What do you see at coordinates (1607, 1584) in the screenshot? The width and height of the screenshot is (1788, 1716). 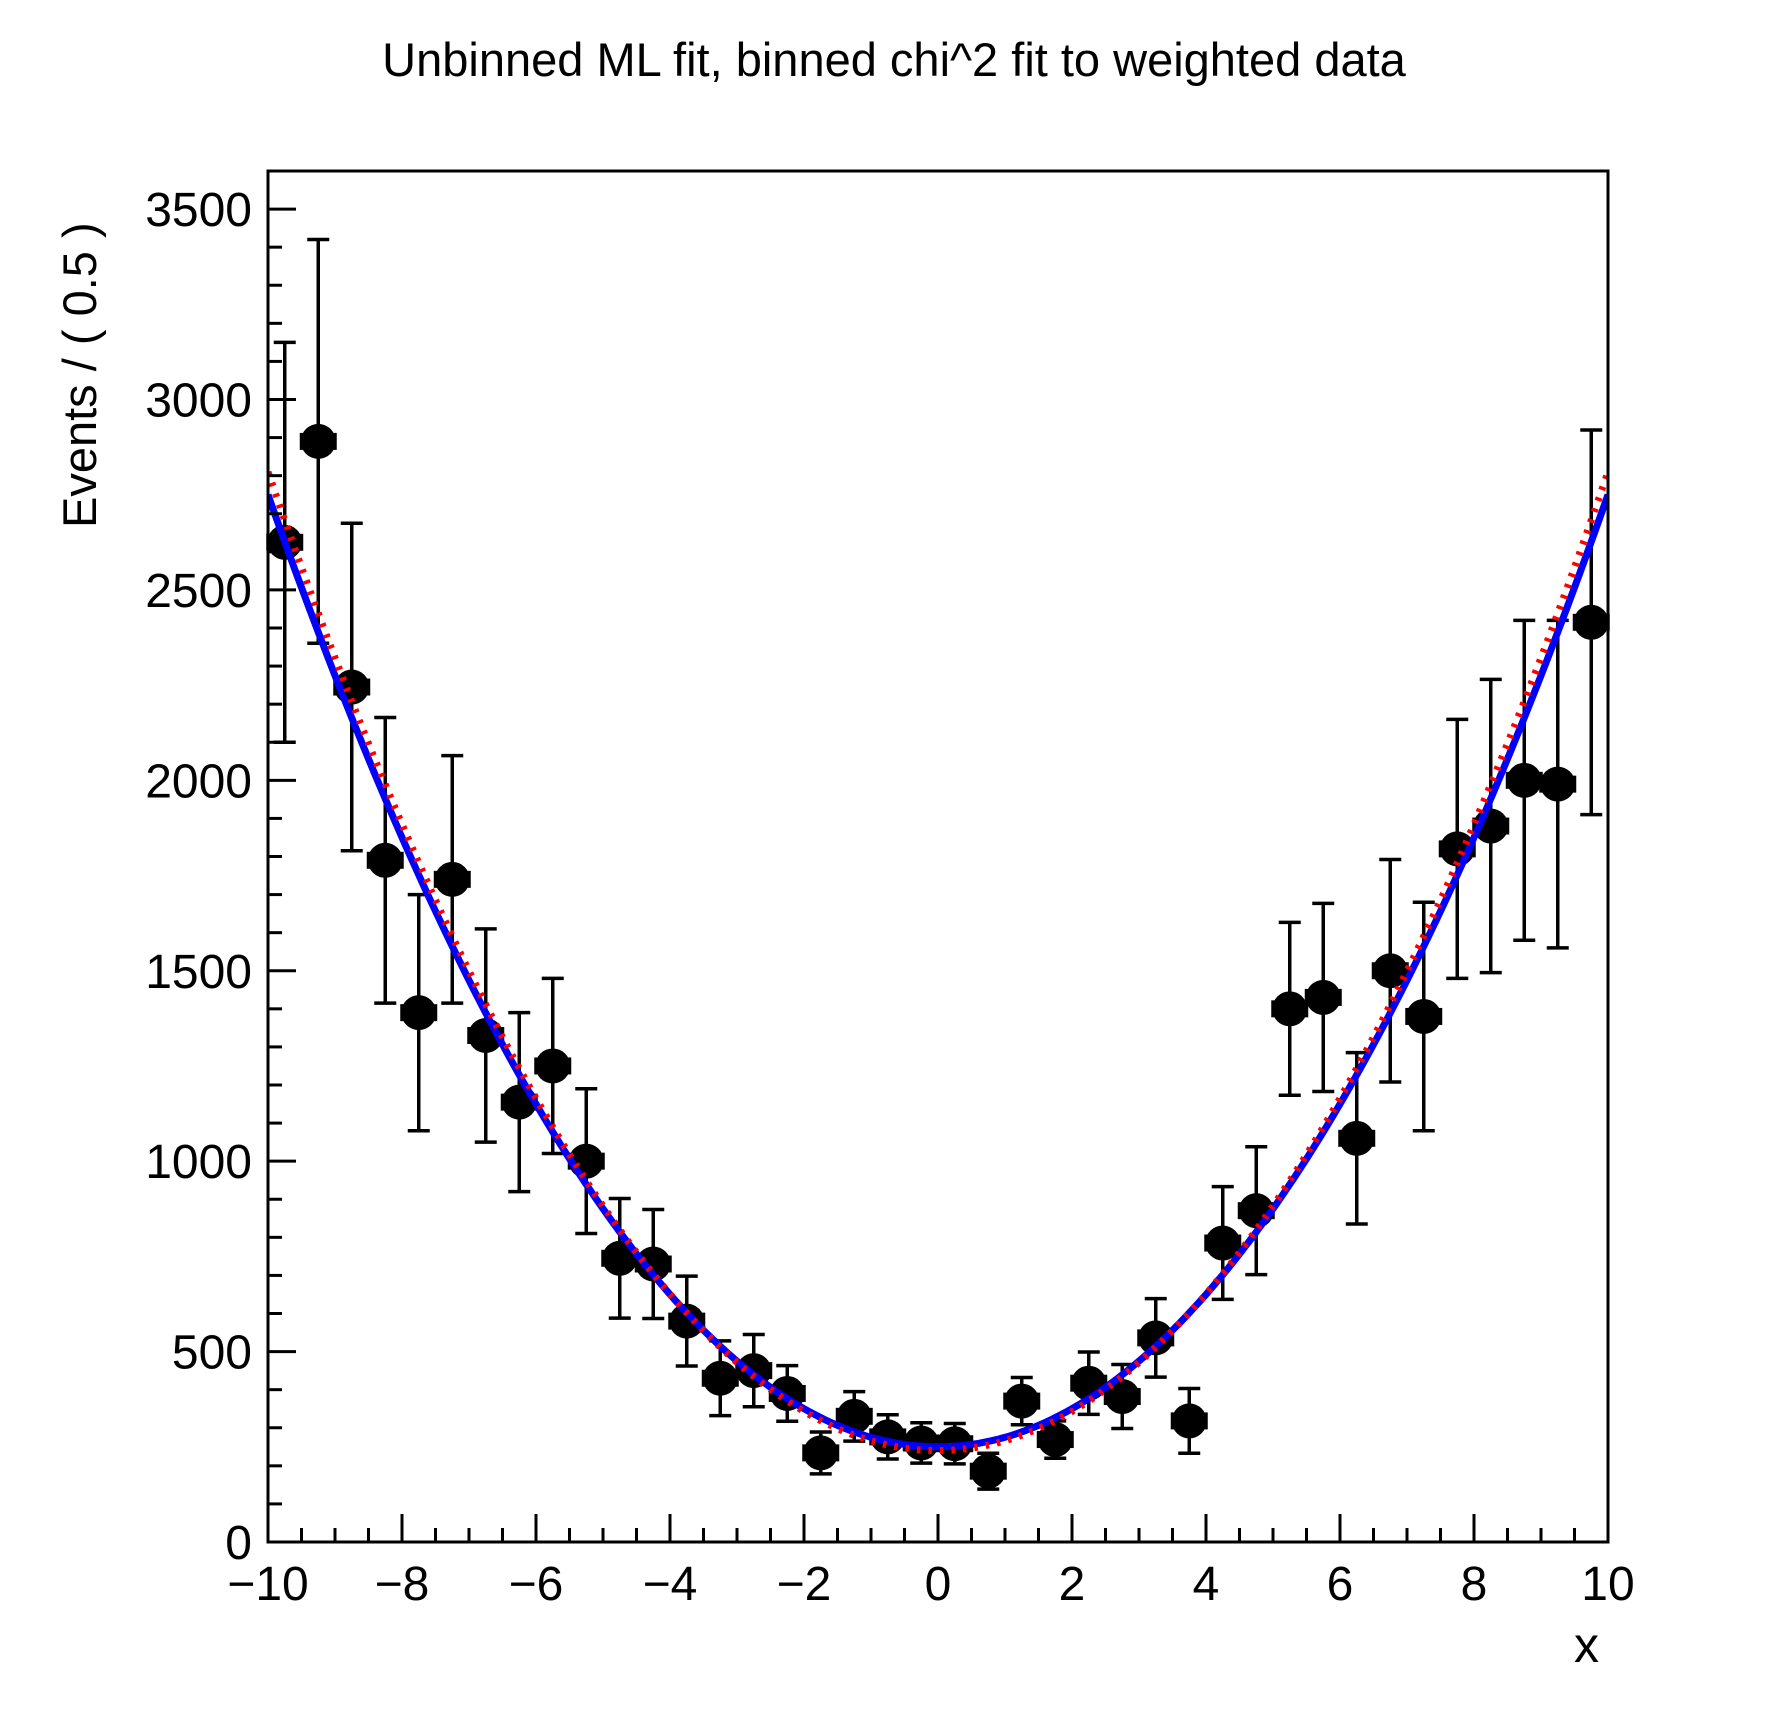 I see `x-tick-label: 10` at bounding box center [1607, 1584].